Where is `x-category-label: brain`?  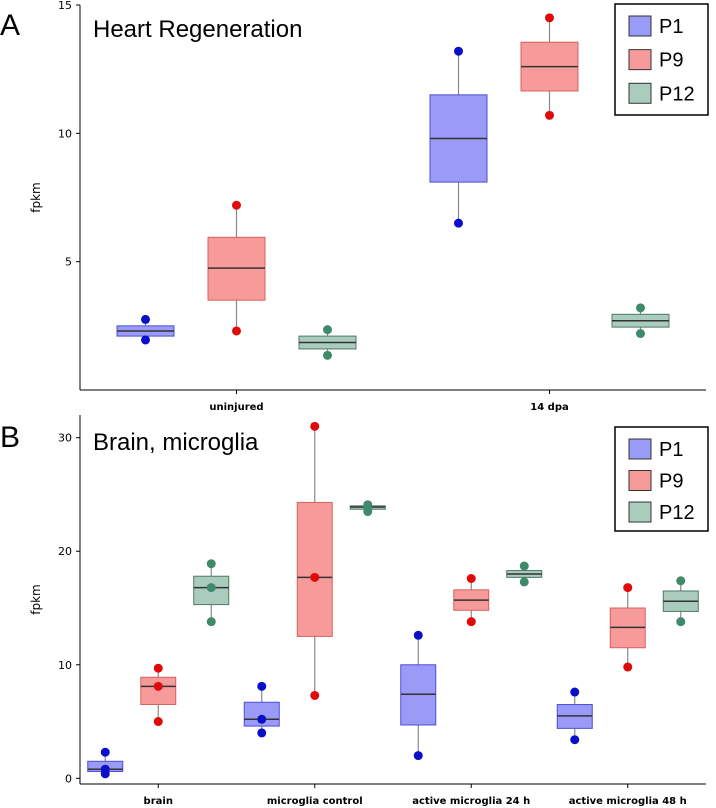 x-category-label: brain is located at coordinates (158, 801).